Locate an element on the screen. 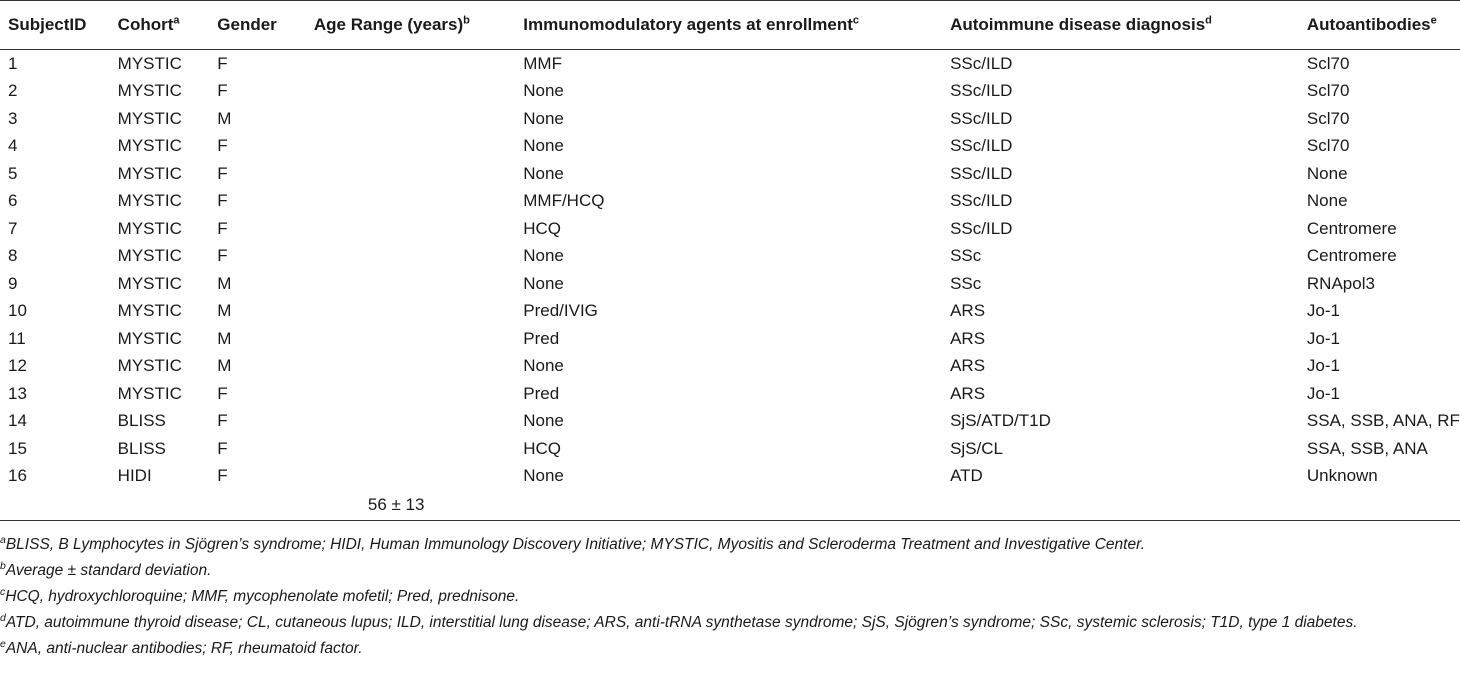 Image resolution: width=1460 pixels, height=699 pixels. cell-immunomodulatory-agents: MMF is located at coordinates (542, 63).